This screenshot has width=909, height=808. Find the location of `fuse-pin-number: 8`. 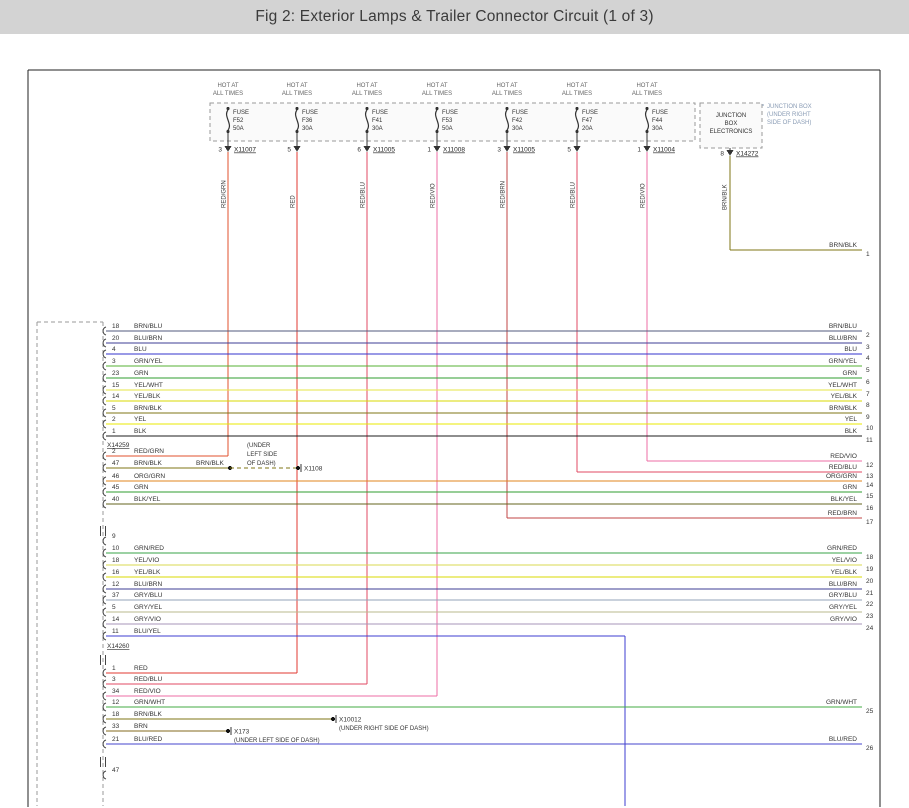

fuse-pin-number: 8 is located at coordinates (722, 154).